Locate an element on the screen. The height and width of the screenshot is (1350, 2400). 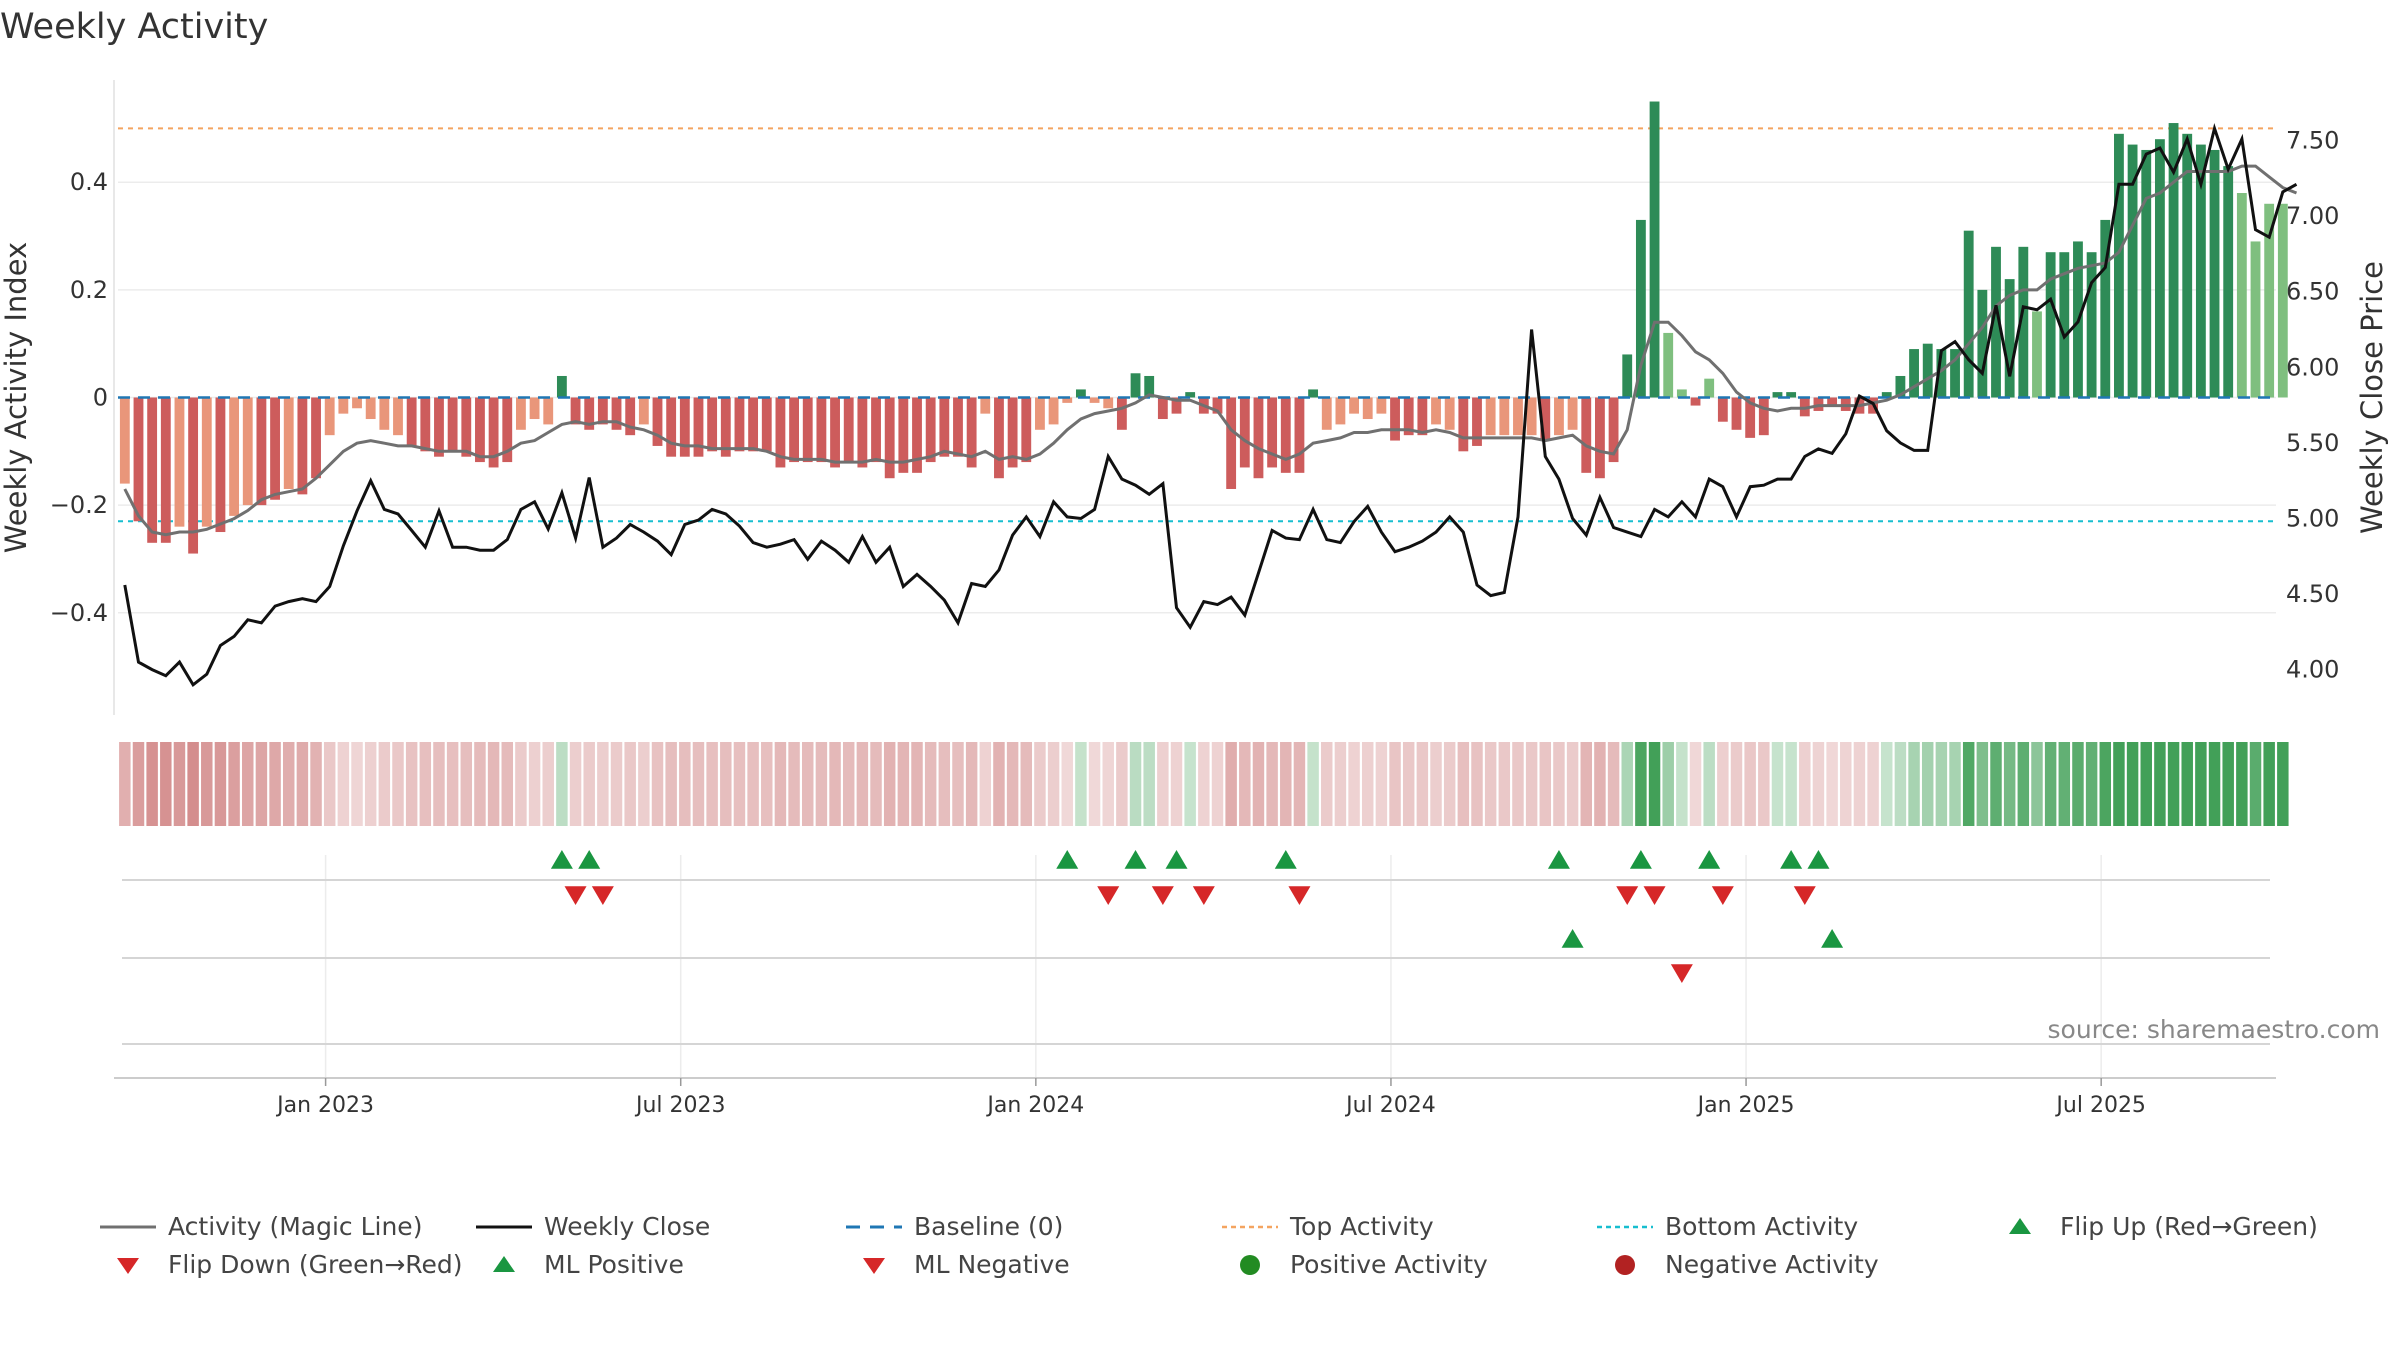
legend-swatch-bottom is located at coordinates (1625, 1226).